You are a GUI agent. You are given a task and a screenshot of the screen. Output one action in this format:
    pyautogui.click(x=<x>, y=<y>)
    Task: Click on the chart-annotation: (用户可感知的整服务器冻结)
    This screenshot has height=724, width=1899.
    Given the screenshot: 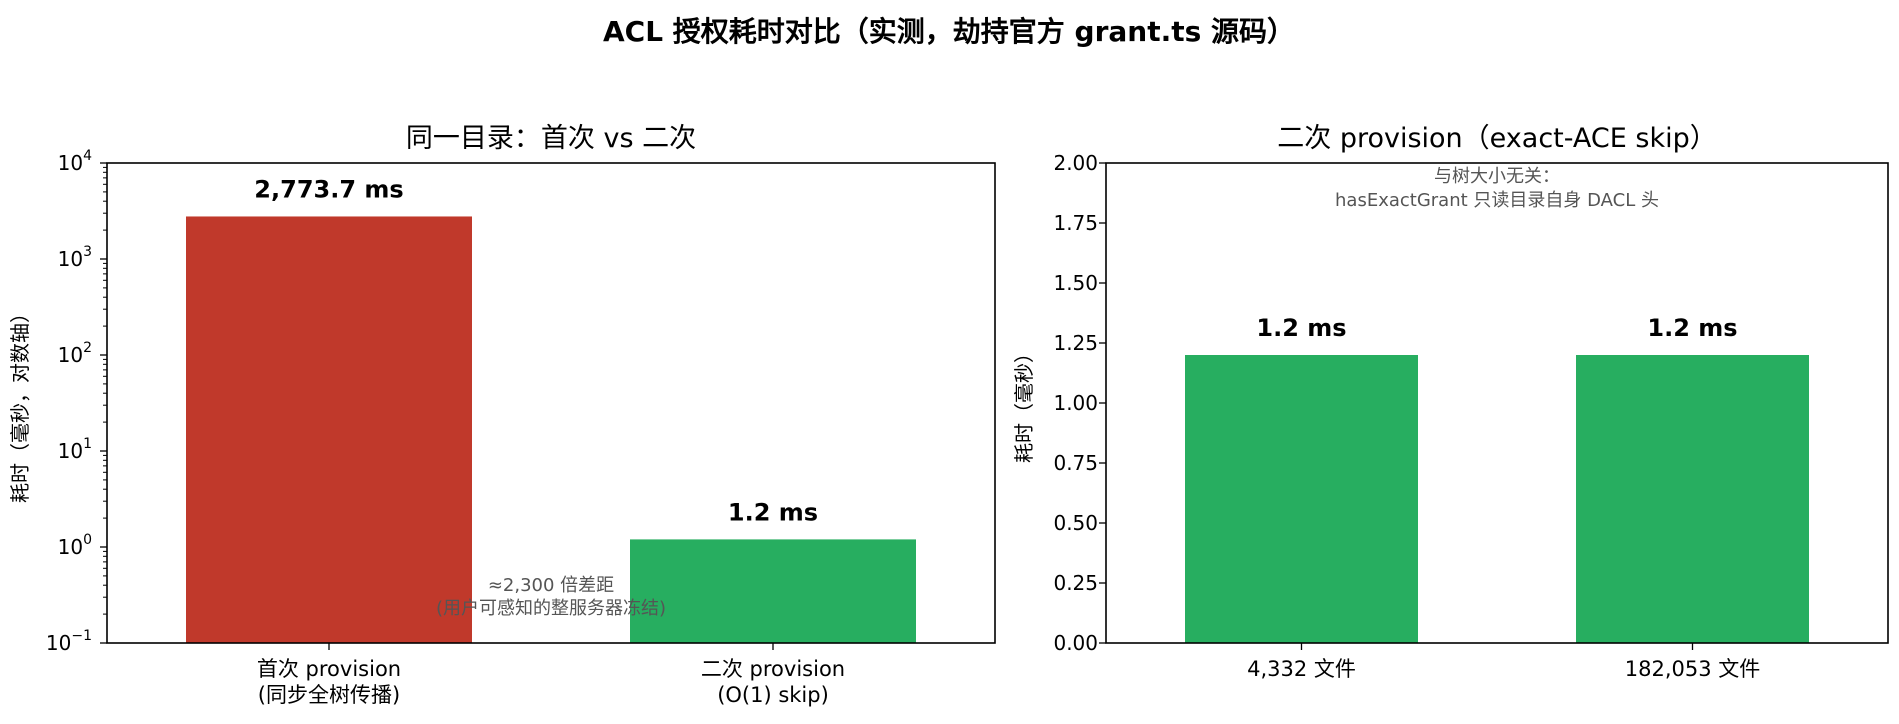 What is the action you would take?
    pyautogui.click(x=551, y=608)
    